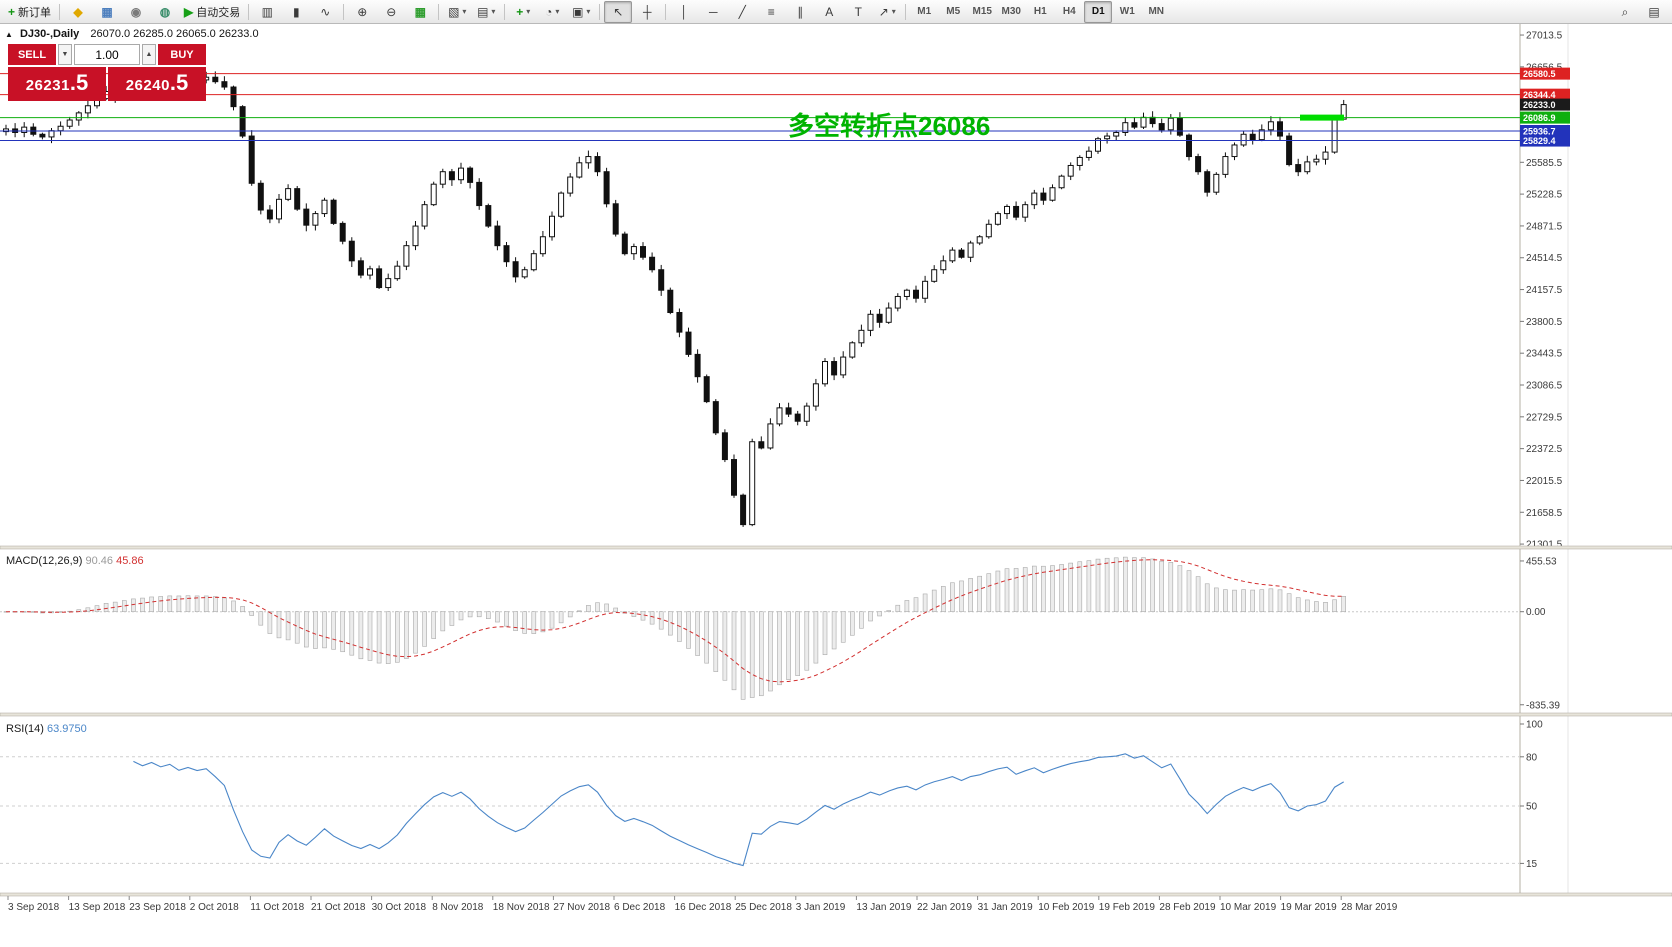 The image size is (1672, 947). I want to click on timeframe-h1-button-label: H1, so click(1040, 11).